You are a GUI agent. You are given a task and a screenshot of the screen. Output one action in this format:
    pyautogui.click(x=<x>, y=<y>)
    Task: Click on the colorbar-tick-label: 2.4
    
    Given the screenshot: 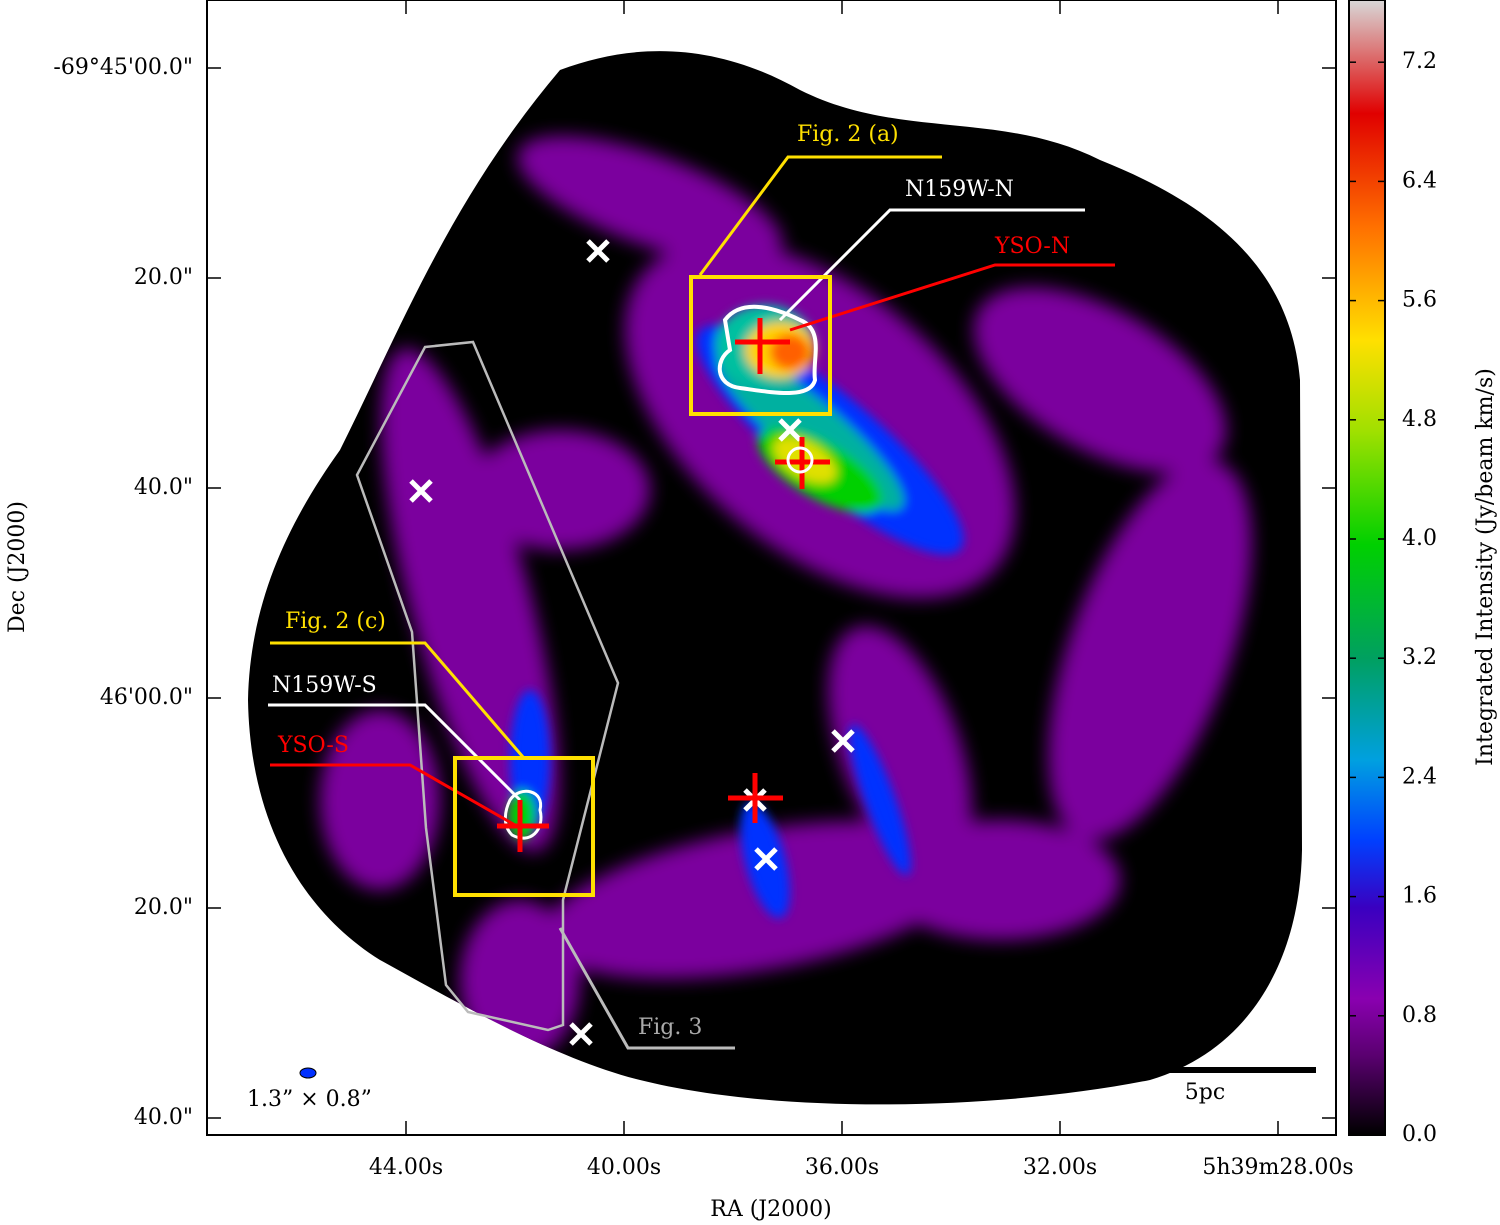 What is the action you would take?
    pyautogui.click(x=1419, y=776)
    